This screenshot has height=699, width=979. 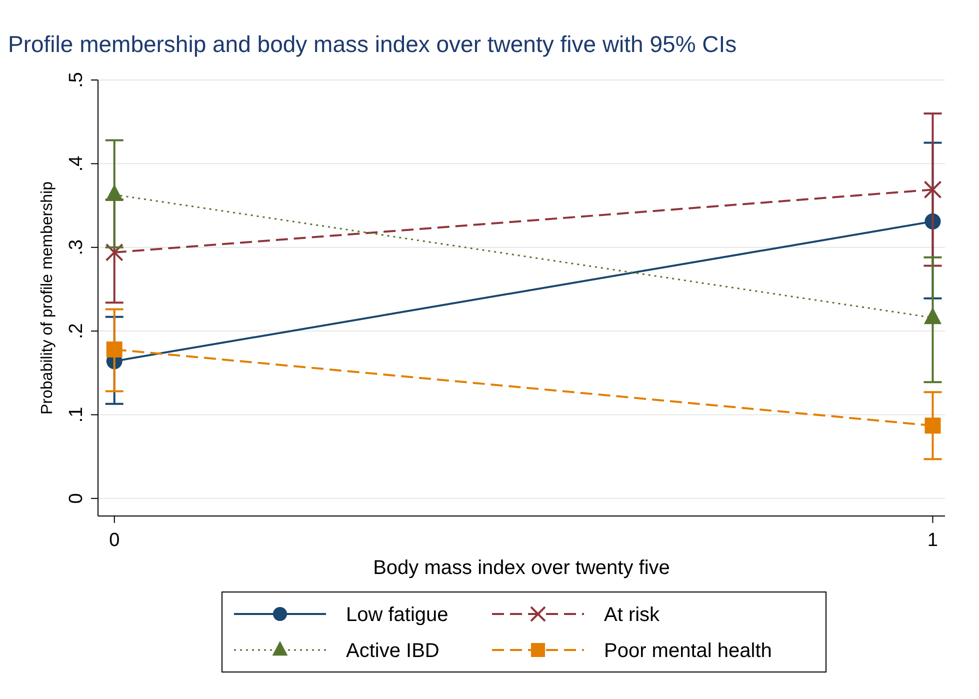 What do you see at coordinates (76, 80) in the screenshot?
I see `y-tick-label: .5` at bounding box center [76, 80].